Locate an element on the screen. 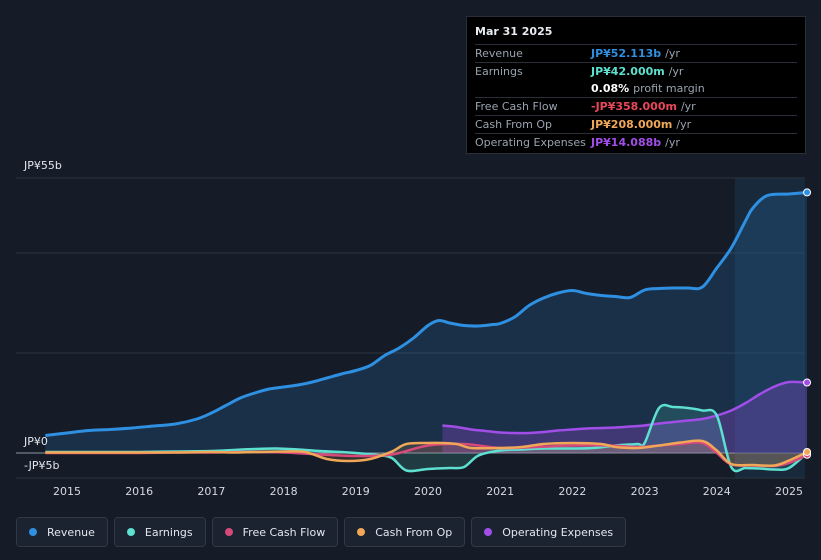 The image size is (821, 560). legend-operating-expenses: Operating Expenses is located at coordinates (549, 532).